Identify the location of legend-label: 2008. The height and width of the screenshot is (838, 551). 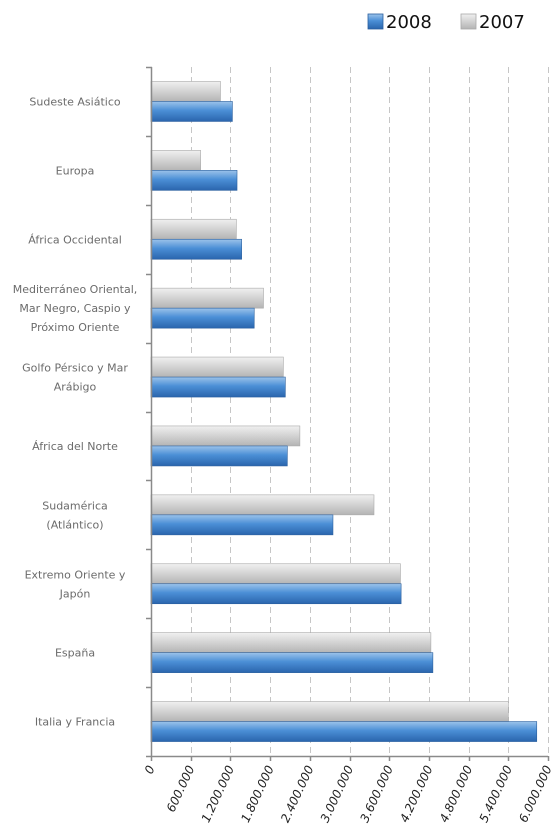
(409, 22).